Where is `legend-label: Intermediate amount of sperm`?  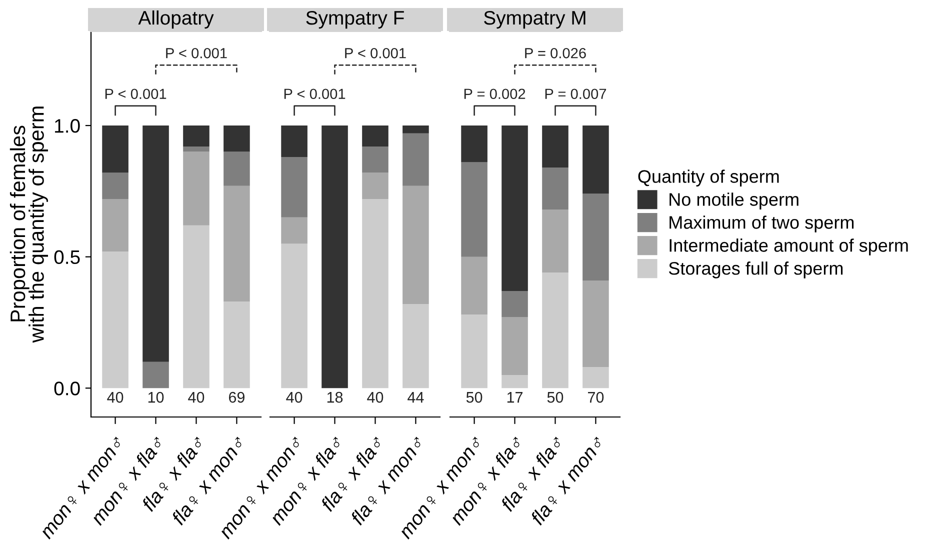
legend-label: Intermediate amount of sperm is located at coordinates (789, 247).